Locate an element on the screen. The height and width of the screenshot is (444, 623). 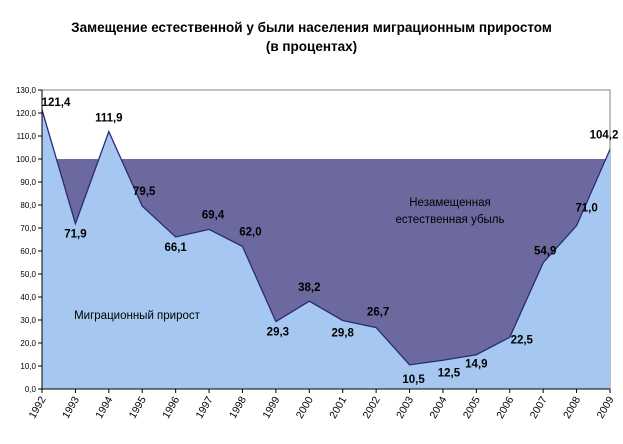
x-tick-label: 1992 is located at coordinates (38, 407).